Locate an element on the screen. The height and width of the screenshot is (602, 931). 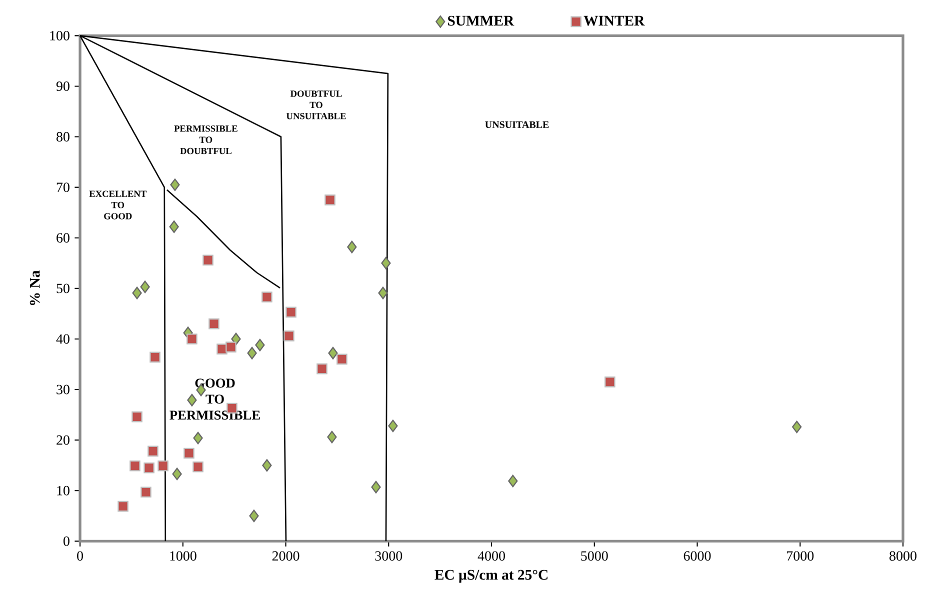
x-tick-label: 3000 is located at coordinates (388, 556).